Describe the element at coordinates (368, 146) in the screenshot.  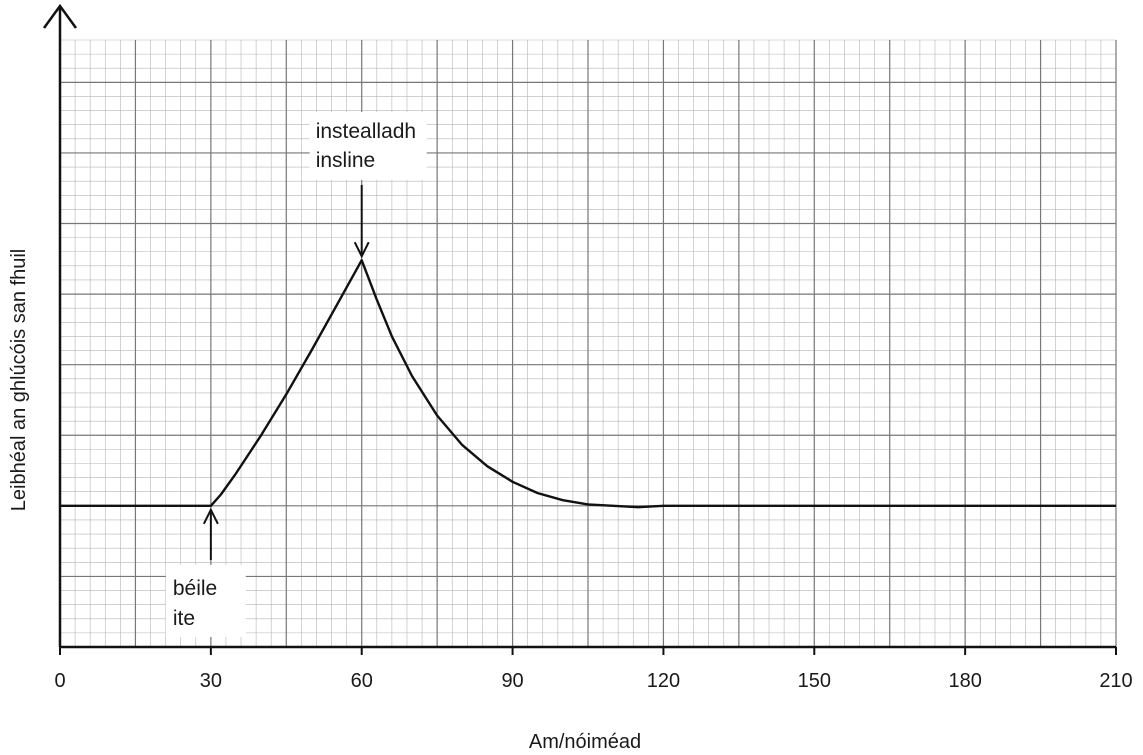
I see `annotation-box-insulin` at that location.